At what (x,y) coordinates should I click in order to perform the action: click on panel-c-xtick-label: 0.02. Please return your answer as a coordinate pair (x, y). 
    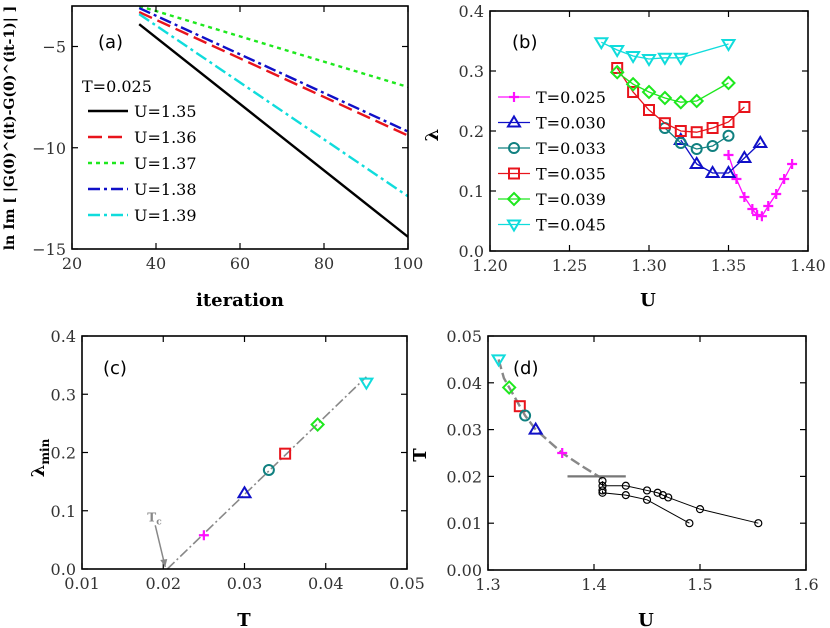
    Looking at the image, I should click on (163, 583).